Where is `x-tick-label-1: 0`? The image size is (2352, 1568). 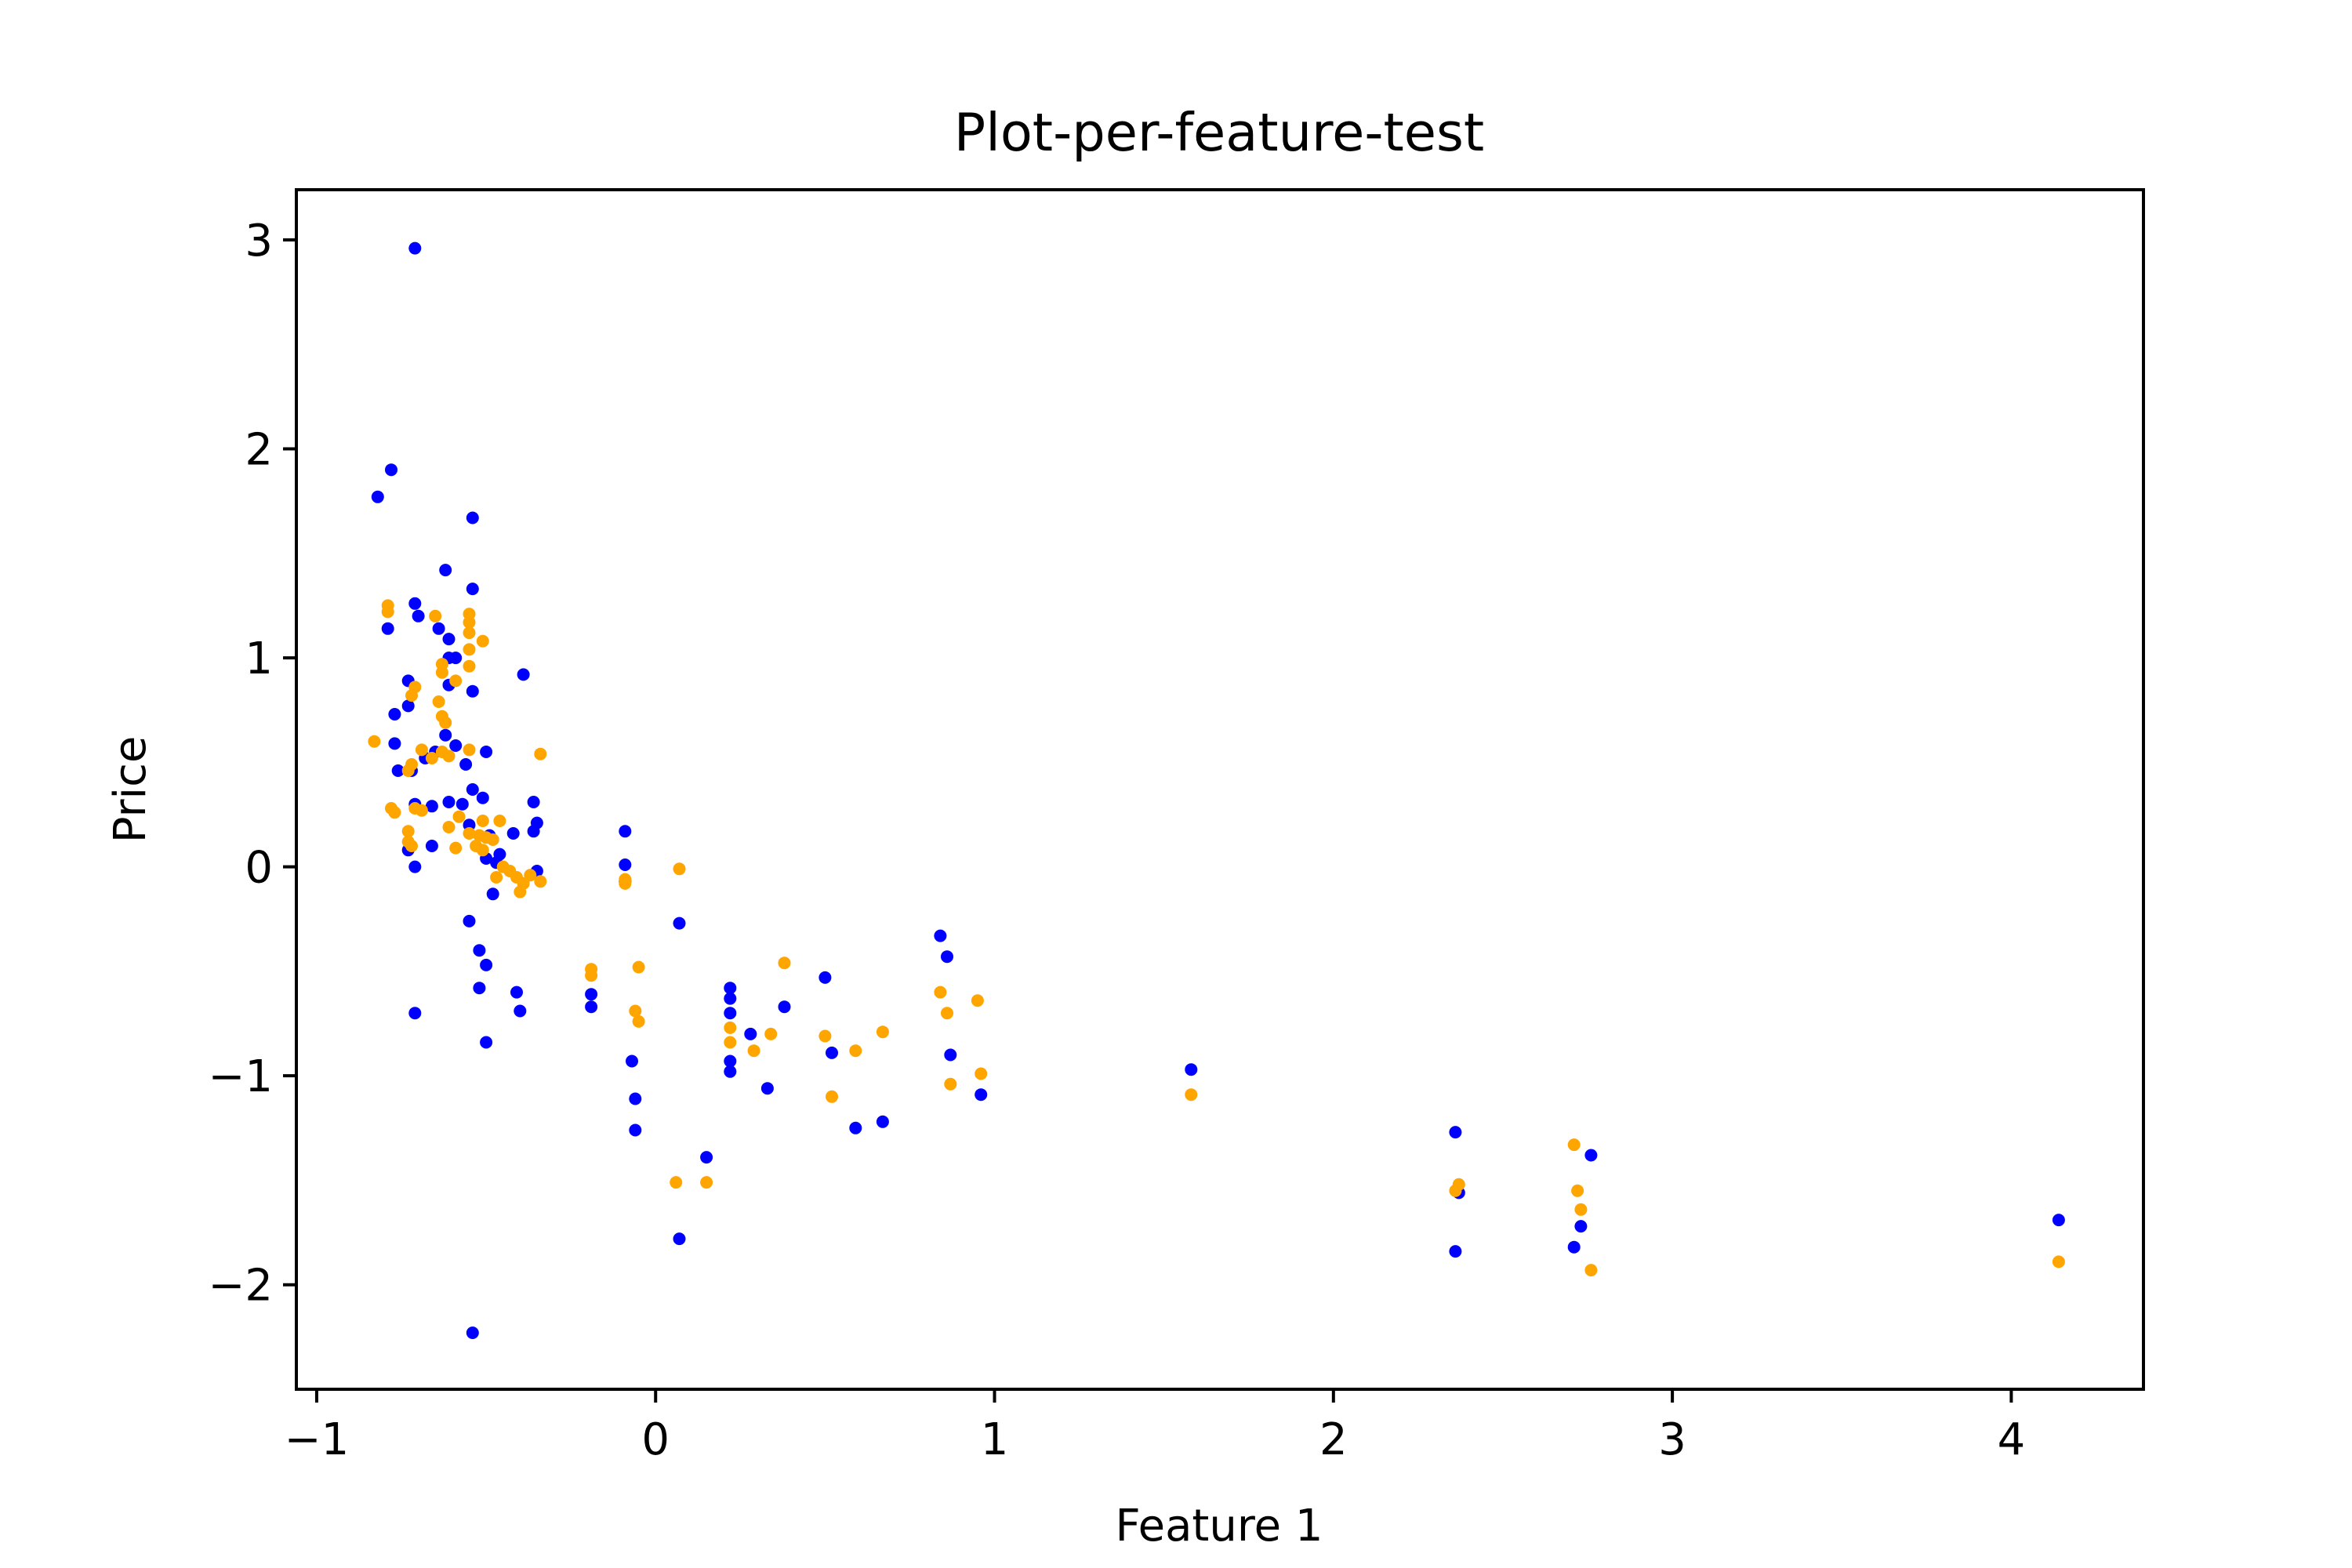 x-tick-label-1: 0 is located at coordinates (655, 1439).